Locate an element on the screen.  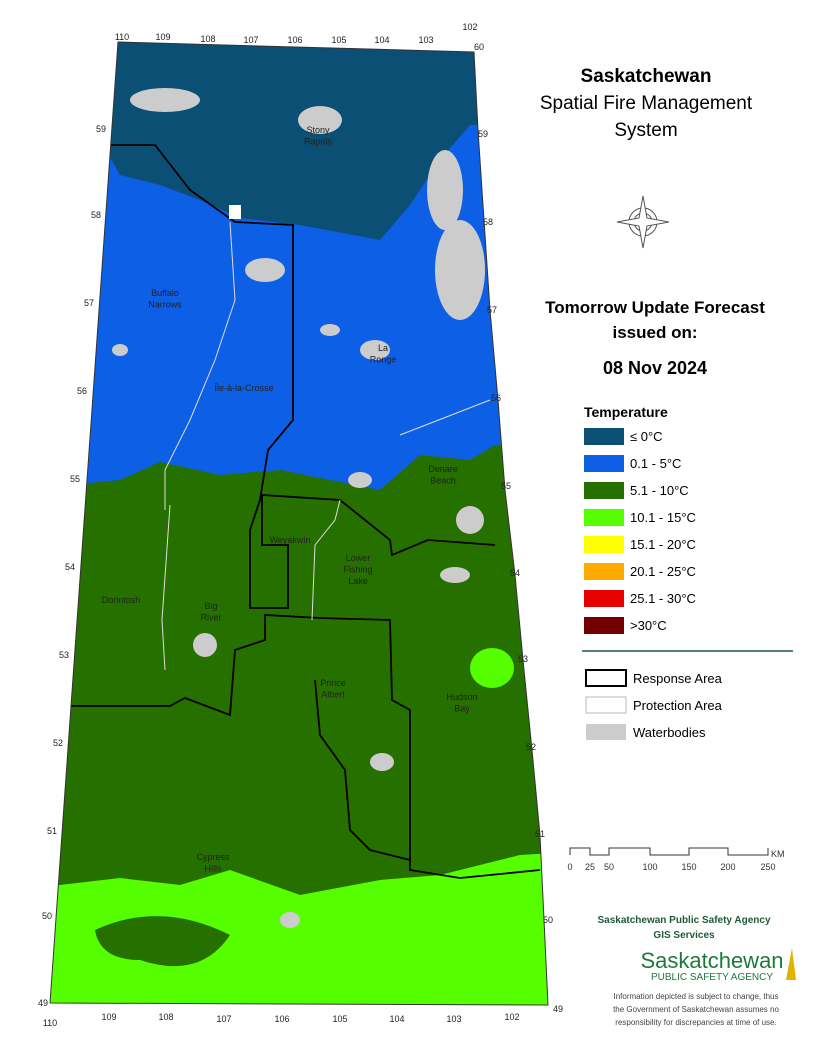
place-label: Lower is located at coordinates (358, 558).